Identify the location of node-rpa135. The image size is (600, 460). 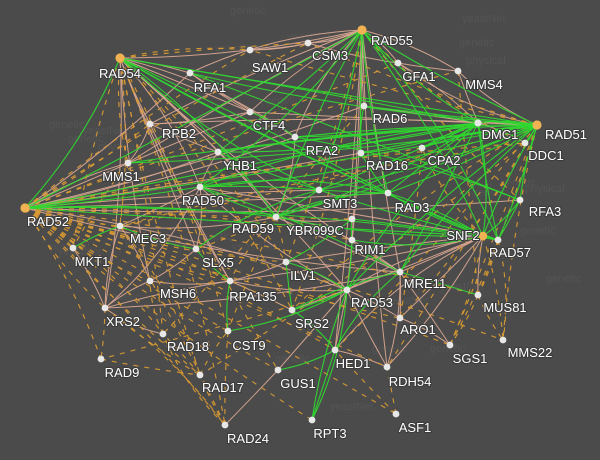
(230, 281).